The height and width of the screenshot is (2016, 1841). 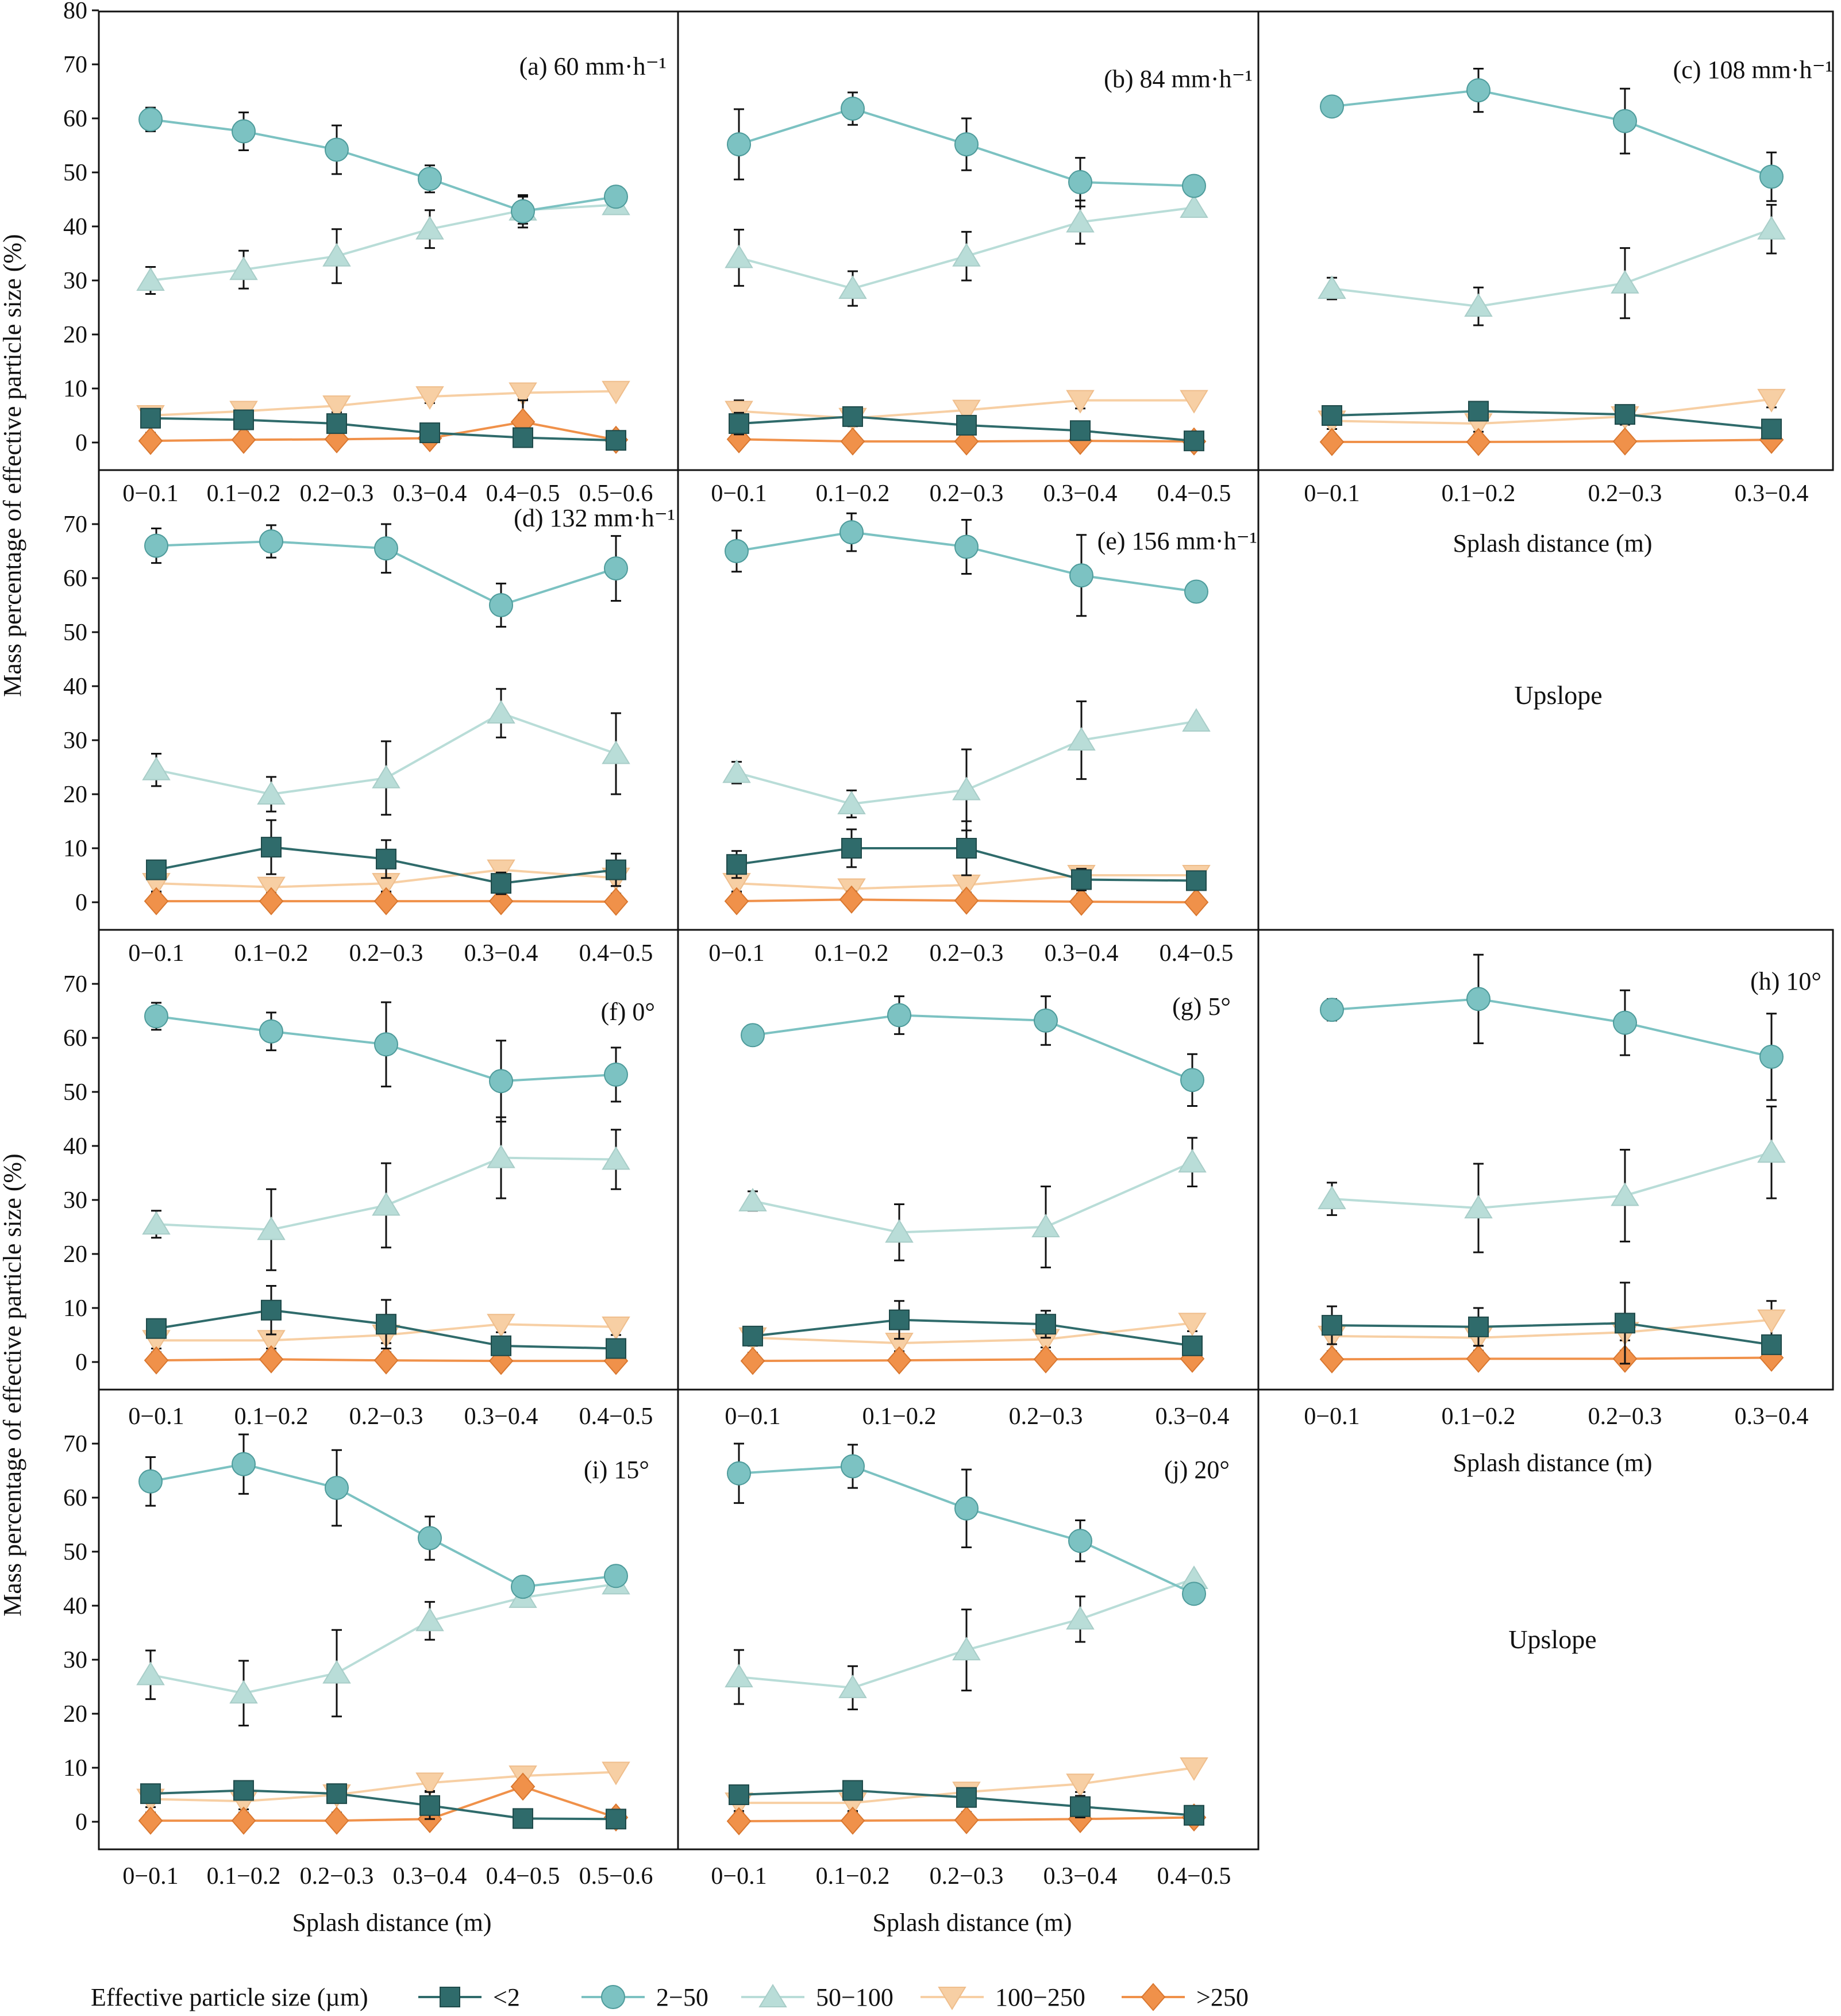 What do you see at coordinates (594, 518) in the screenshot?
I see `panel-title: (d) 132 mm·h⁻¹` at bounding box center [594, 518].